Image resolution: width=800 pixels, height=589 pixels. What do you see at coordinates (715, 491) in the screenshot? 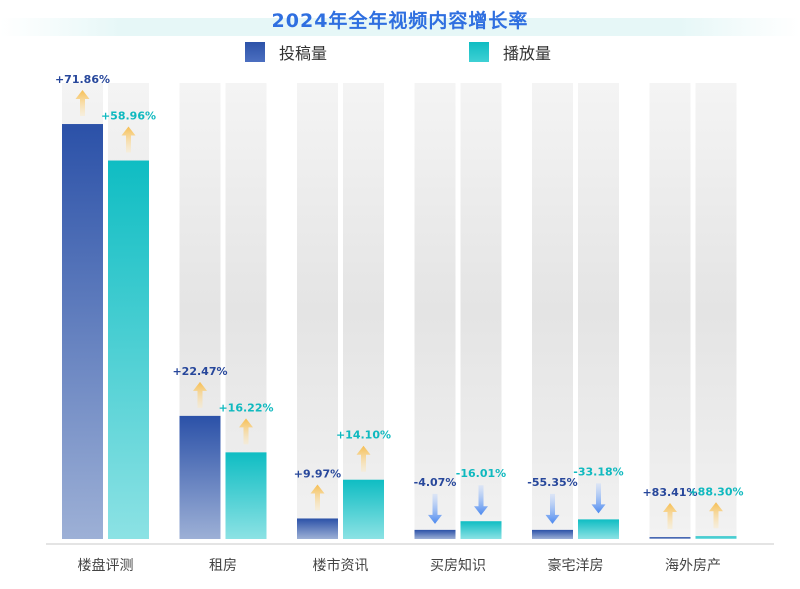
I see `data-label-plays-cat6: +88.30%` at bounding box center [715, 491].